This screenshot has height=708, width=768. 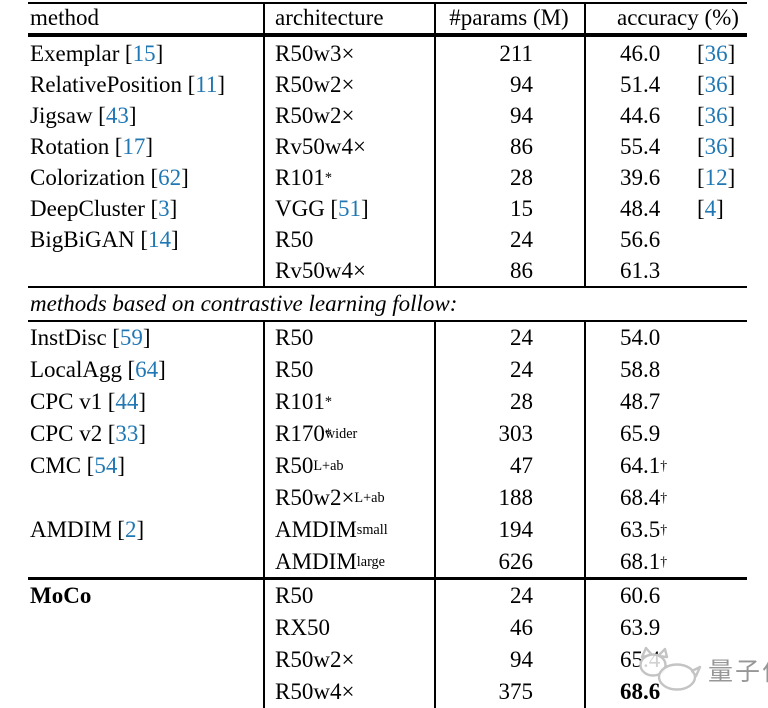 I want to click on params-value: 28, so click(x=521, y=401).